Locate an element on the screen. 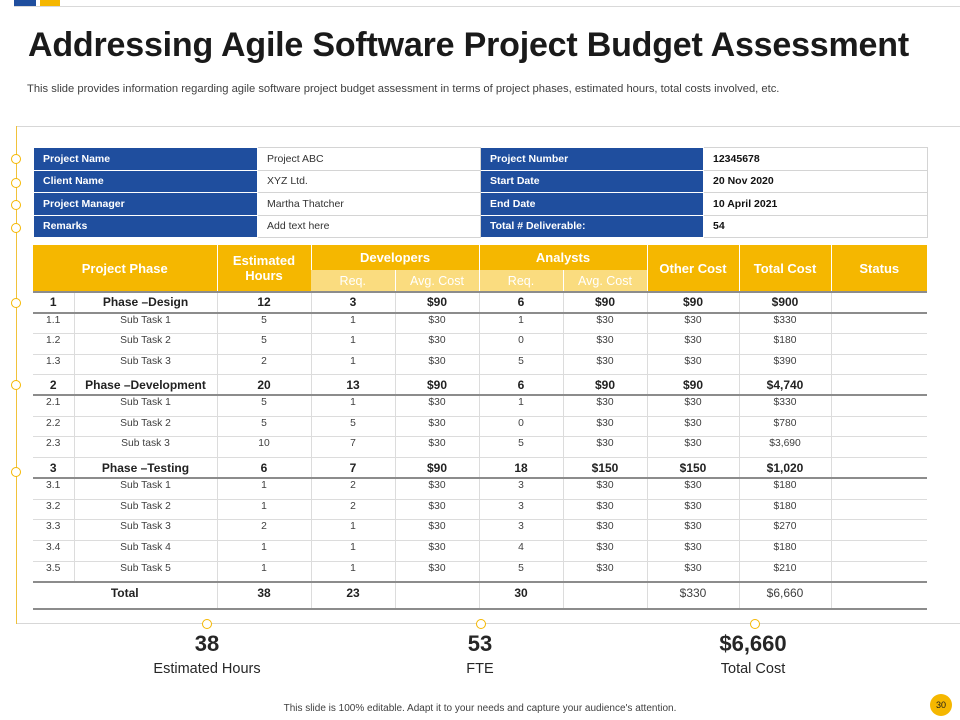 The height and width of the screenshot is (720, 960). total-an-req: 30 is located at coordinates (521, 596).